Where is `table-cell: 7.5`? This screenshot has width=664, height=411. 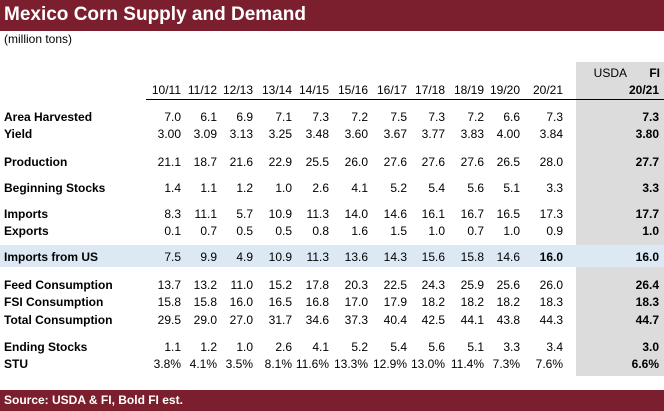 table-cell: 7.5 is located at coordinates (398, 117).